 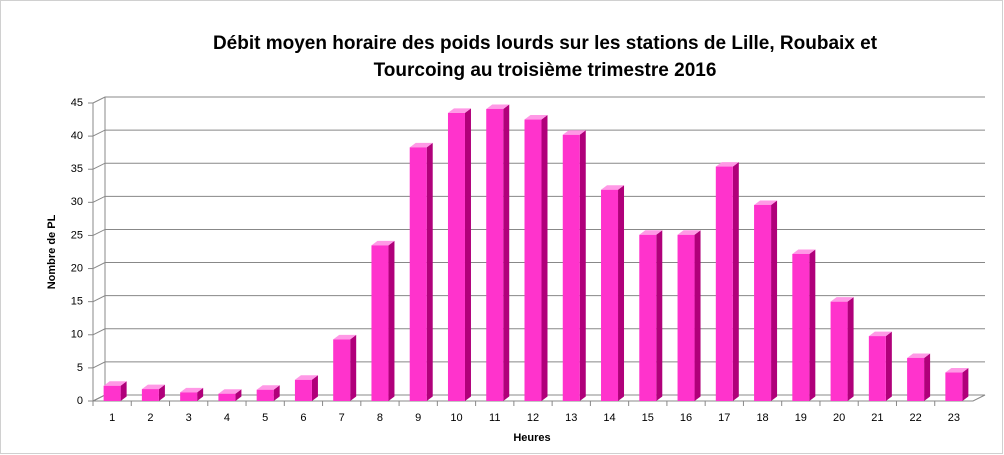 I want to click on x-axis-label: Heures, so click(x=531, y=438).